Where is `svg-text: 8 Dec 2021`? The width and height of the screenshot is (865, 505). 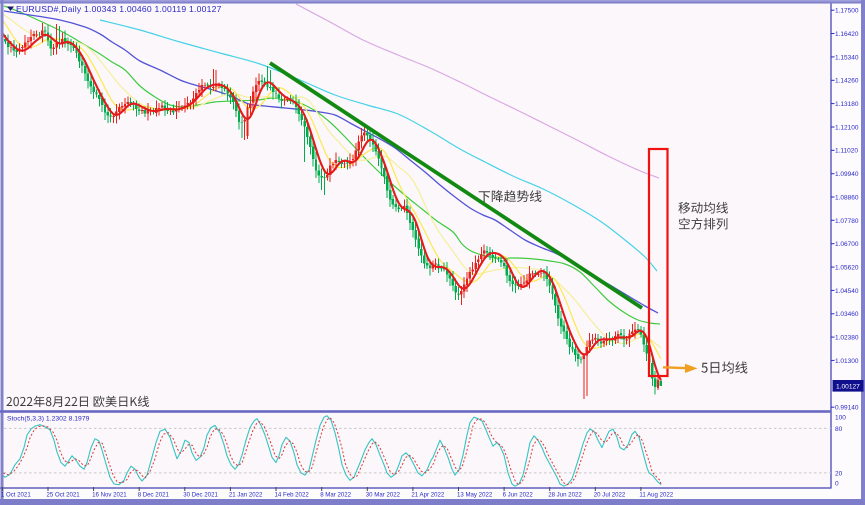
svg-text: 8 Dec 2021 is located at coordinates (154, 494).